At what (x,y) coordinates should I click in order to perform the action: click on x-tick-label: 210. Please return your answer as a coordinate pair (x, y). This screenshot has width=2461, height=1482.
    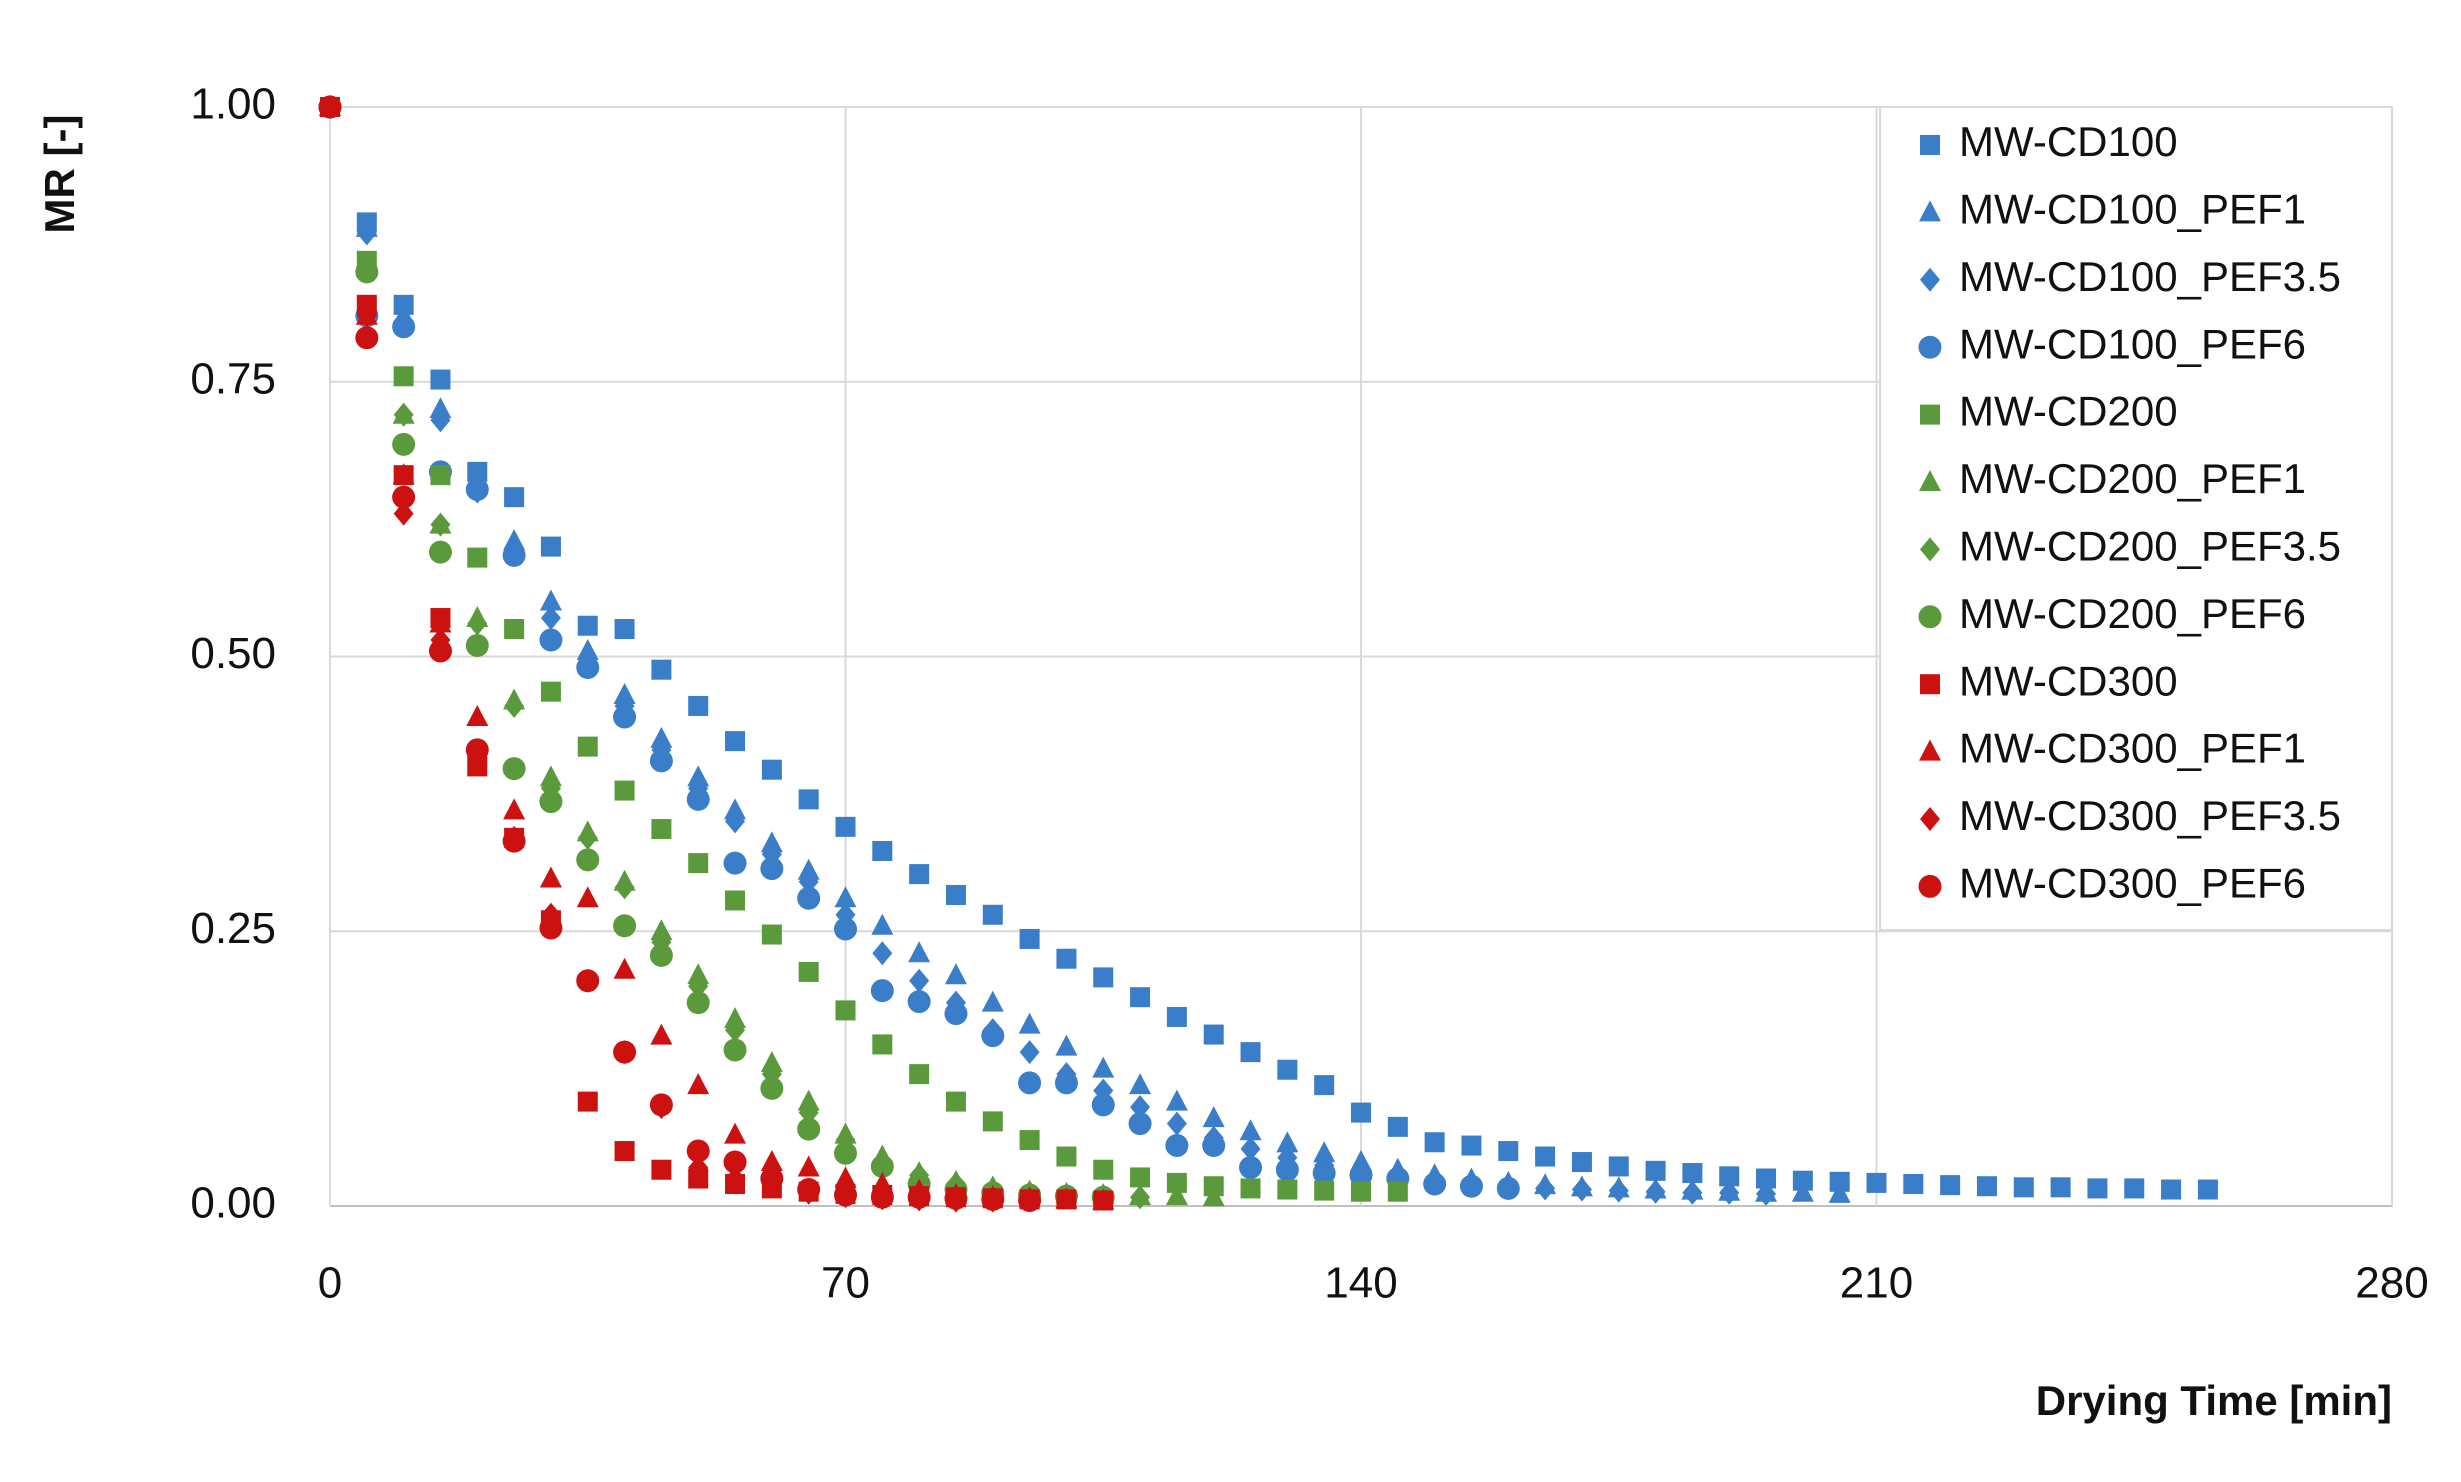
    Looking at the image, I should click on (1876, 1283).